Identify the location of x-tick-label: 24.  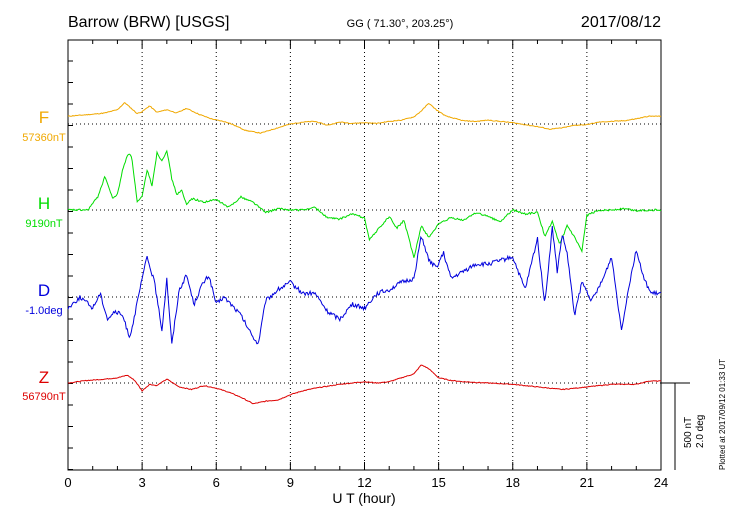
(661, 482).